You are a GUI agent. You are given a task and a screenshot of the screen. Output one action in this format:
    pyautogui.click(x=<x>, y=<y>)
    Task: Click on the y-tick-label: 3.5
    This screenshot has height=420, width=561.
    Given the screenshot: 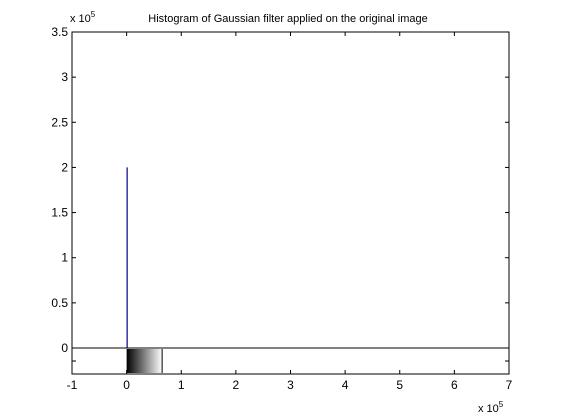 What is the action you would take?
    pyautogui.click(x=59, y=32)
    